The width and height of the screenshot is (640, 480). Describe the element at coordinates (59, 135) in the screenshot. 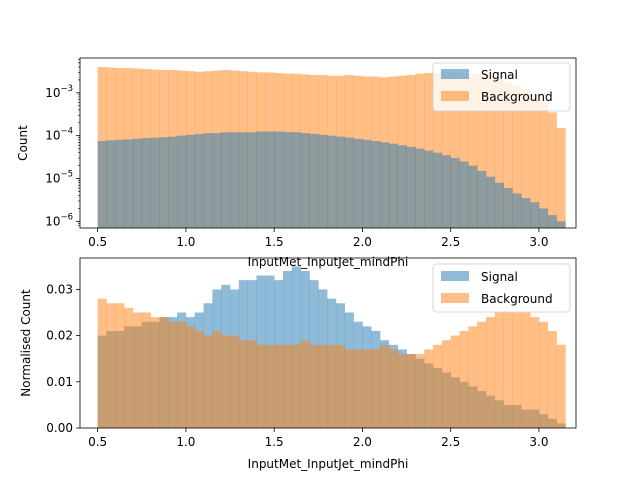

I see `top-y-tick-label-2: 10⁻⁴` at that location.